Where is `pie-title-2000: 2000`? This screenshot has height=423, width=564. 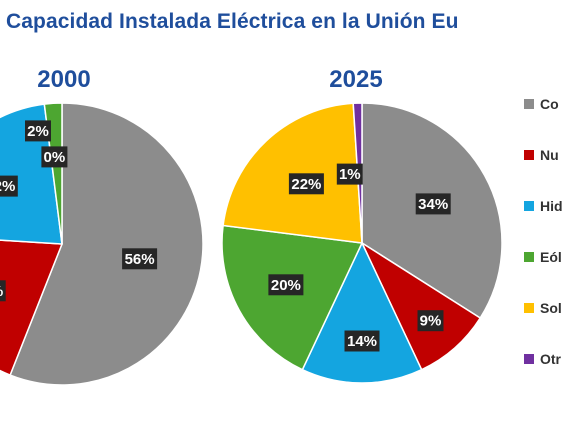
pie-title-2000: 2000 is located at coordinates (64, 79).